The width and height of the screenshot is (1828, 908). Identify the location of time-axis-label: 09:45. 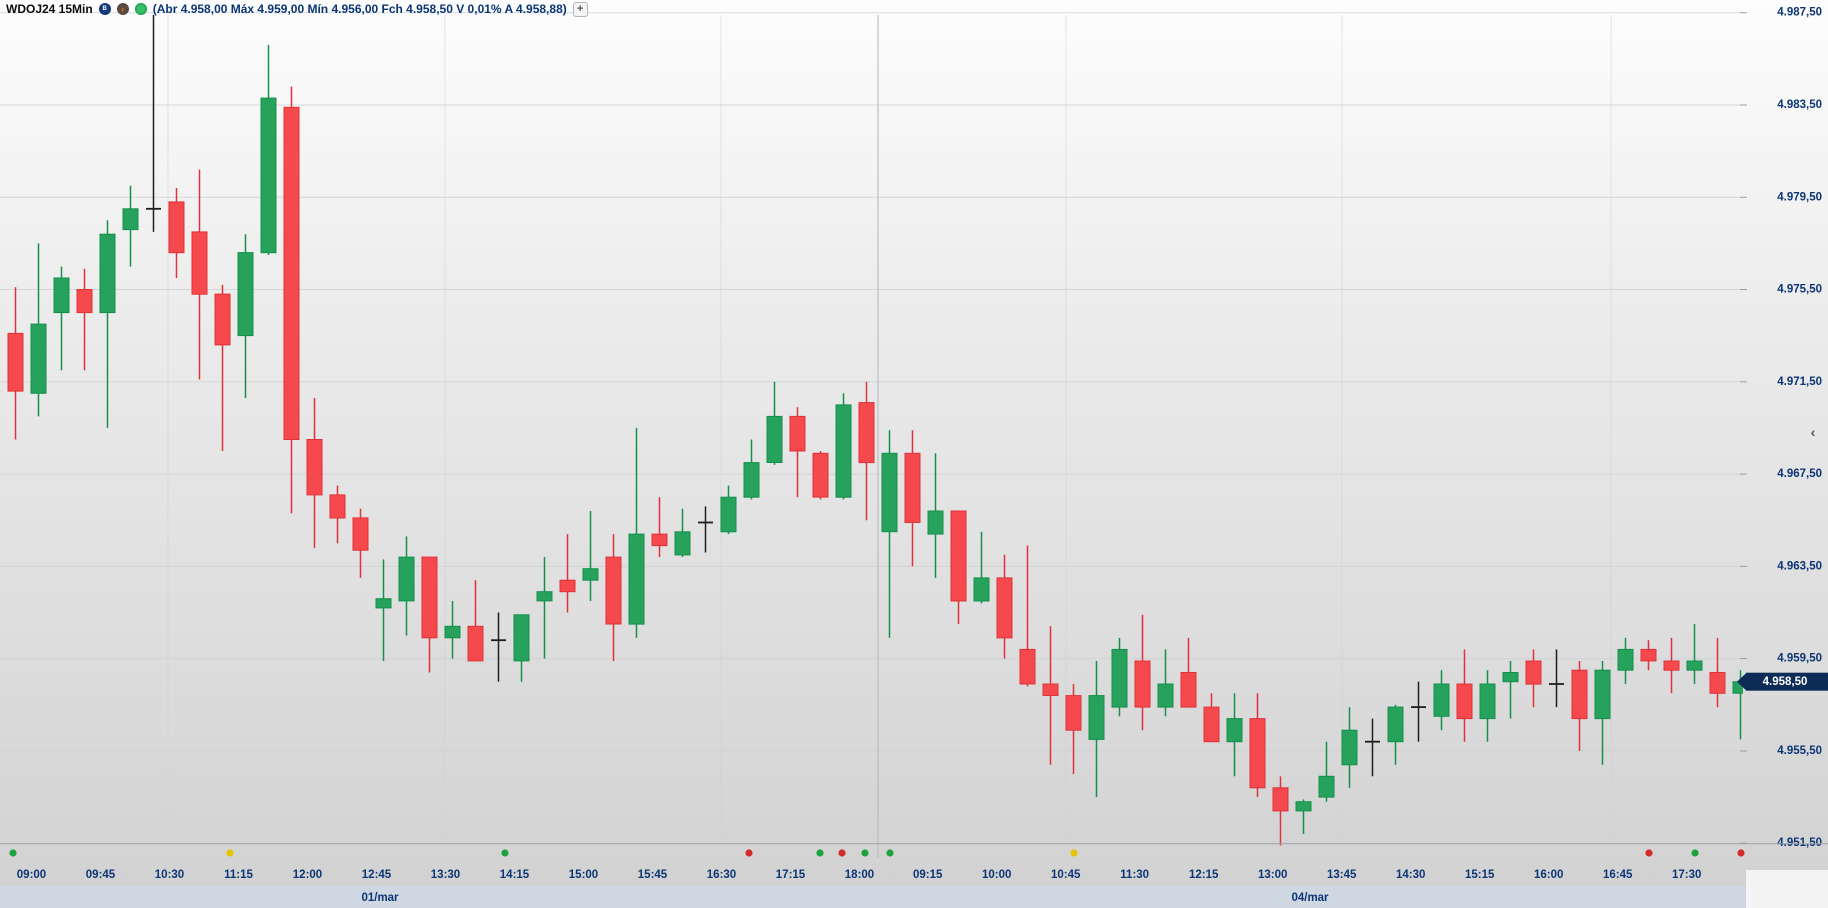
(101, 875).